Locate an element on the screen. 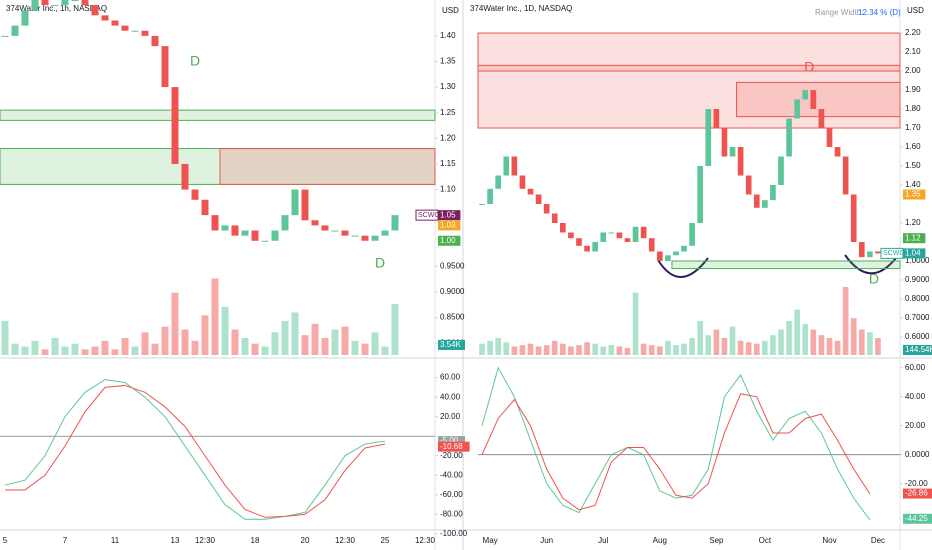 The height and width of the screenshot is (550, 932). y-tick-label: 1.20 is located at coordinates (448, 137).